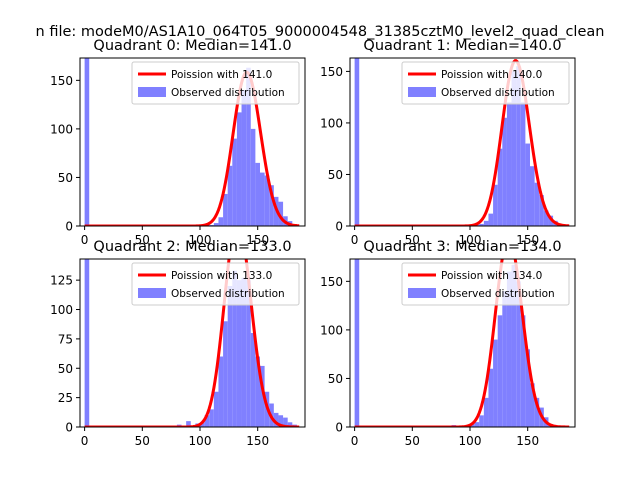  Describe the element at coordinates (491, 75) in the screenshot. I see `legend-label-poisson: Poission with 140.0` at that location.